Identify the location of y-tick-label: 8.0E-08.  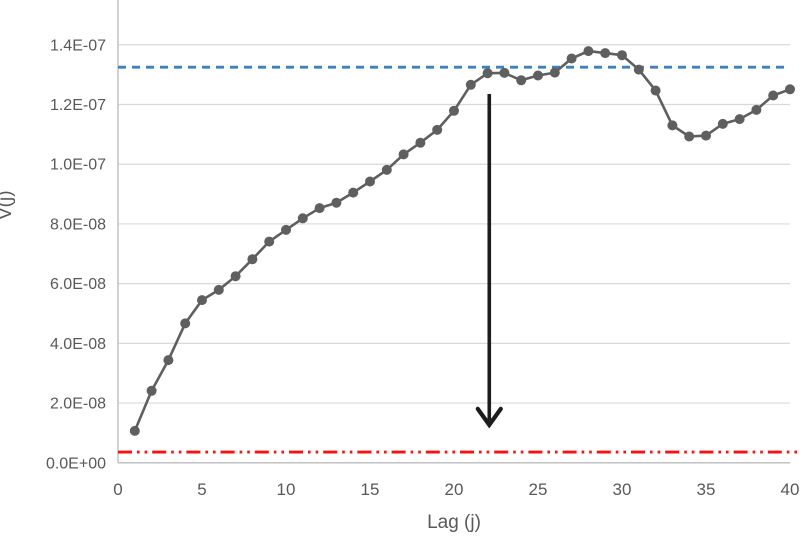
(78, 224).